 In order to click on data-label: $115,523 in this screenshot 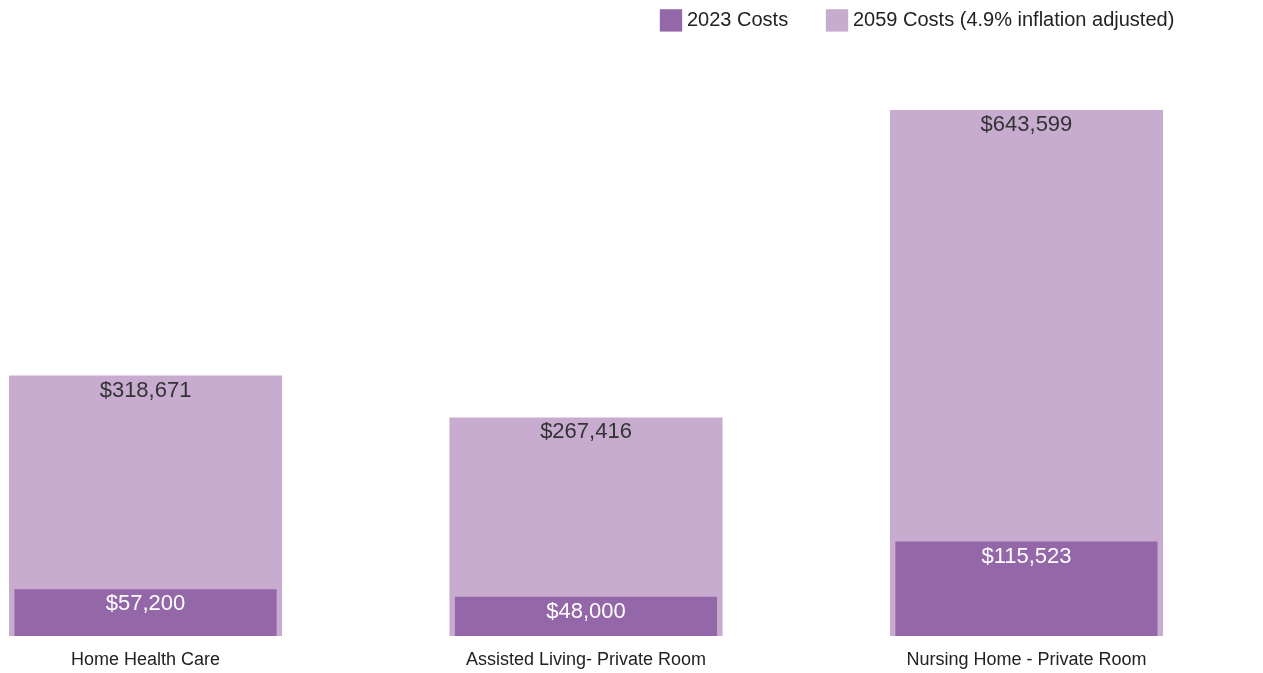, I will do `click(1026, 555)`.